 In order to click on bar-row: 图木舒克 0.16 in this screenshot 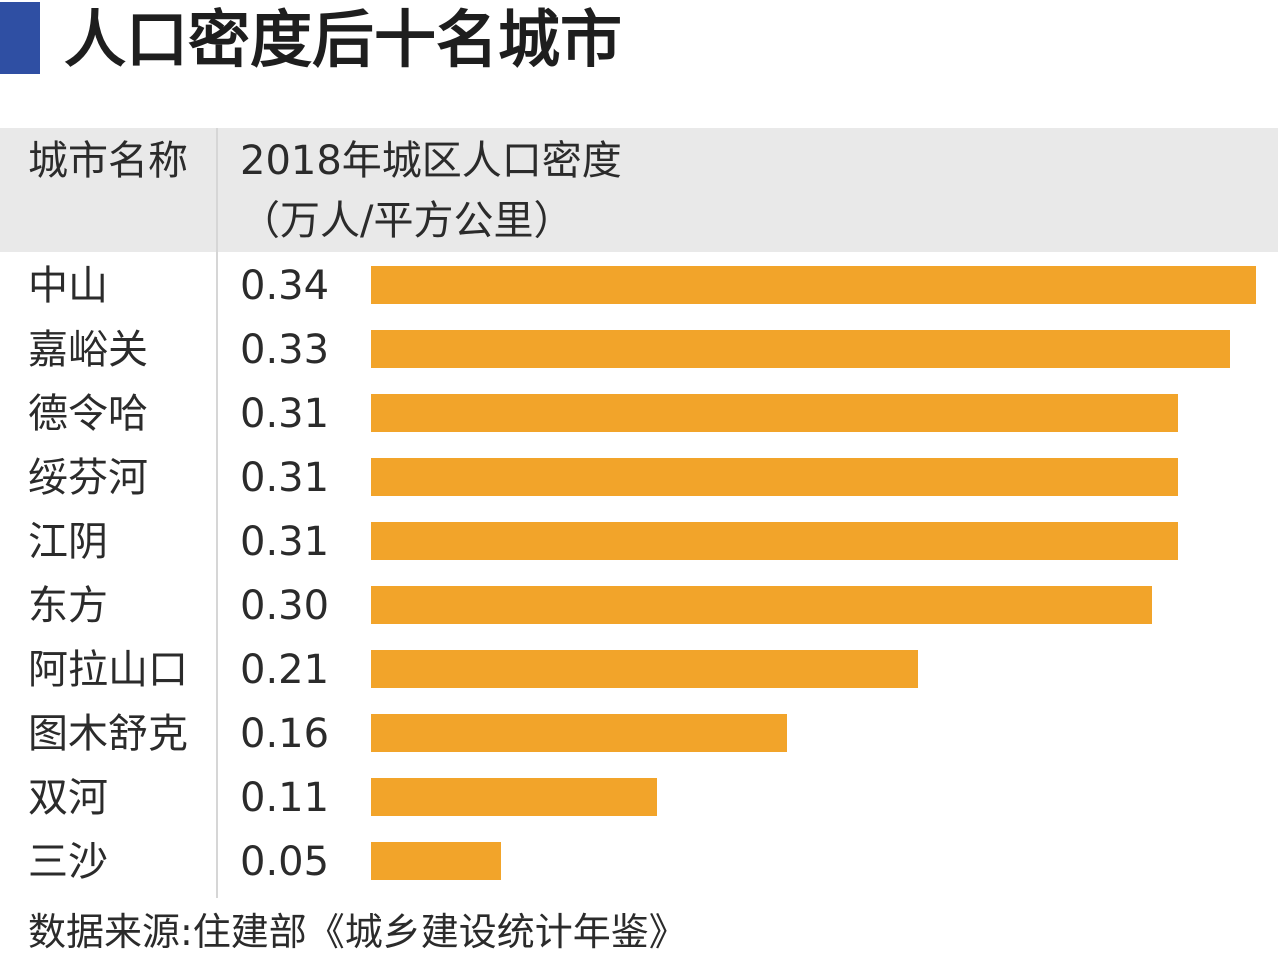, I will do `click(639, 734)`.